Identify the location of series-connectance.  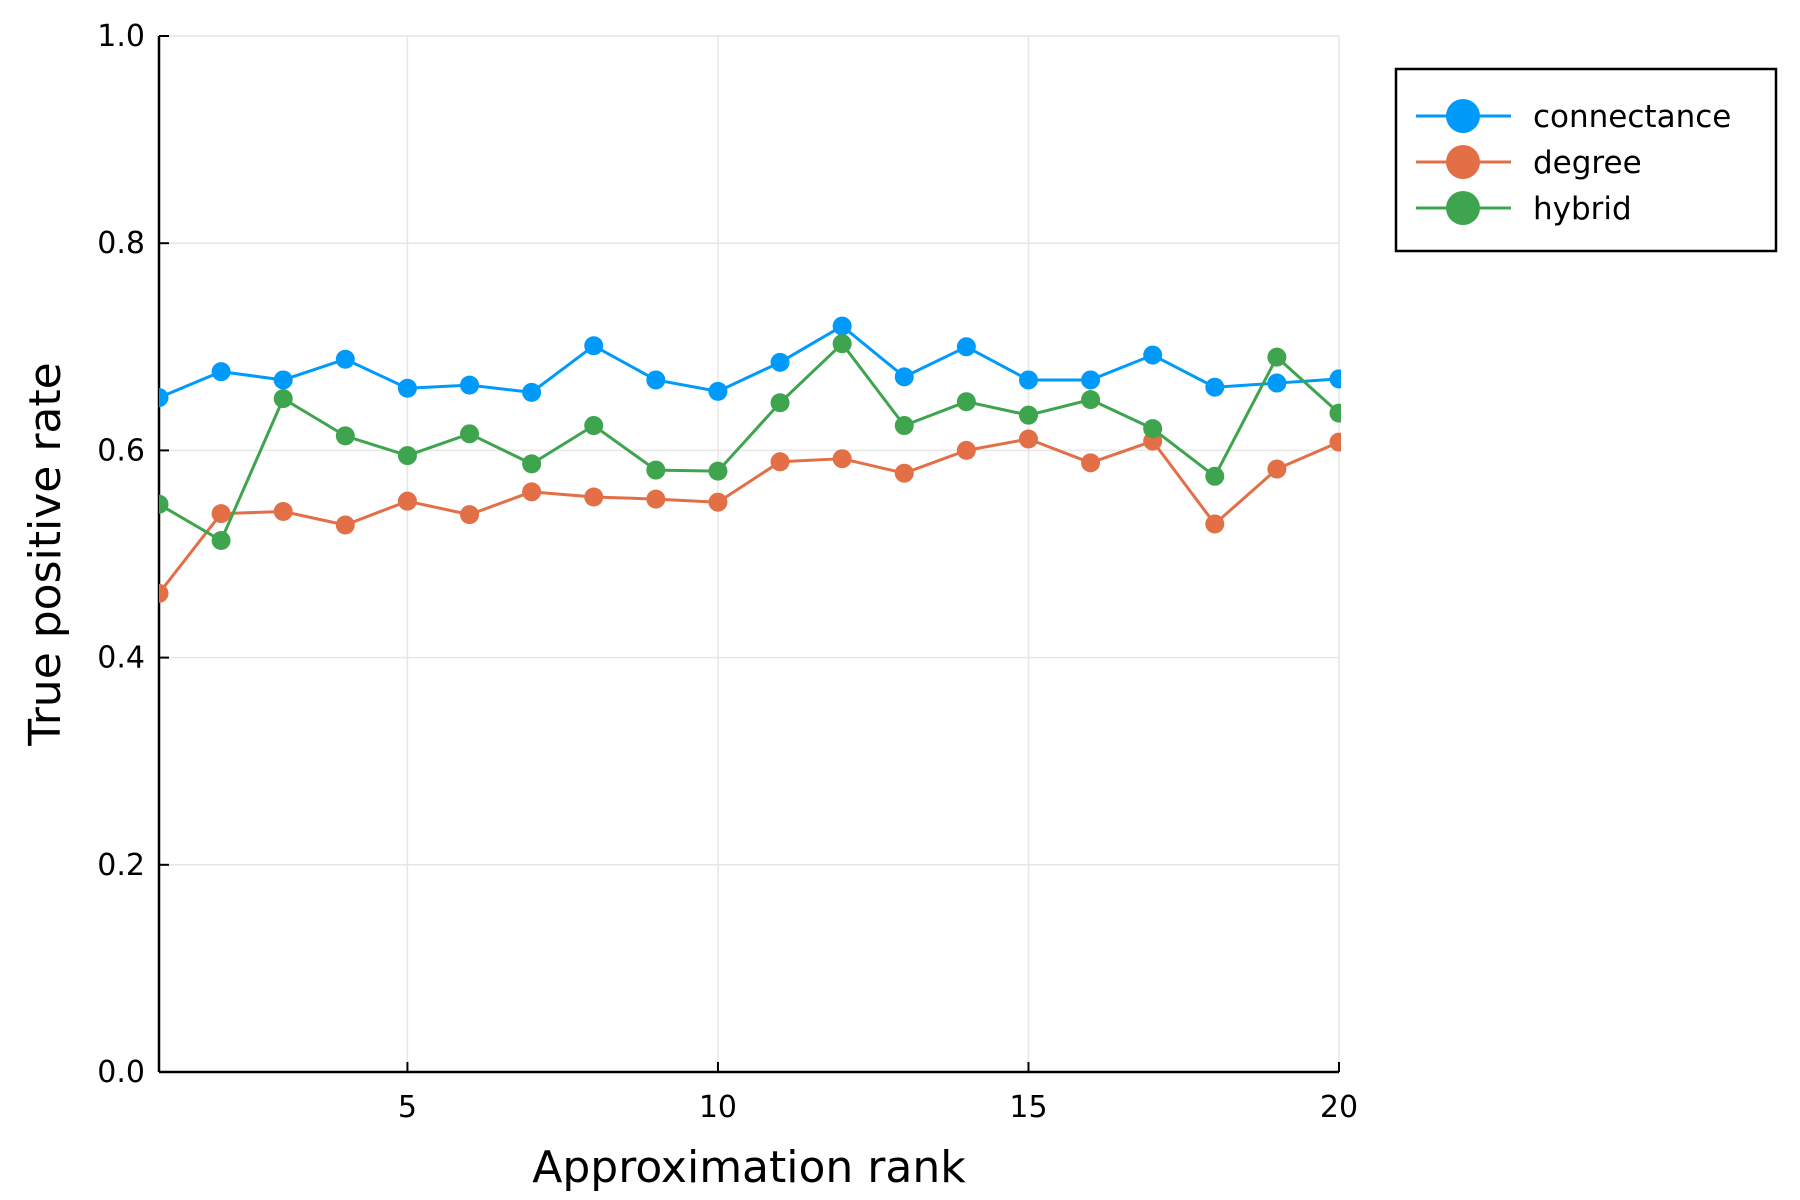
(750, 362).